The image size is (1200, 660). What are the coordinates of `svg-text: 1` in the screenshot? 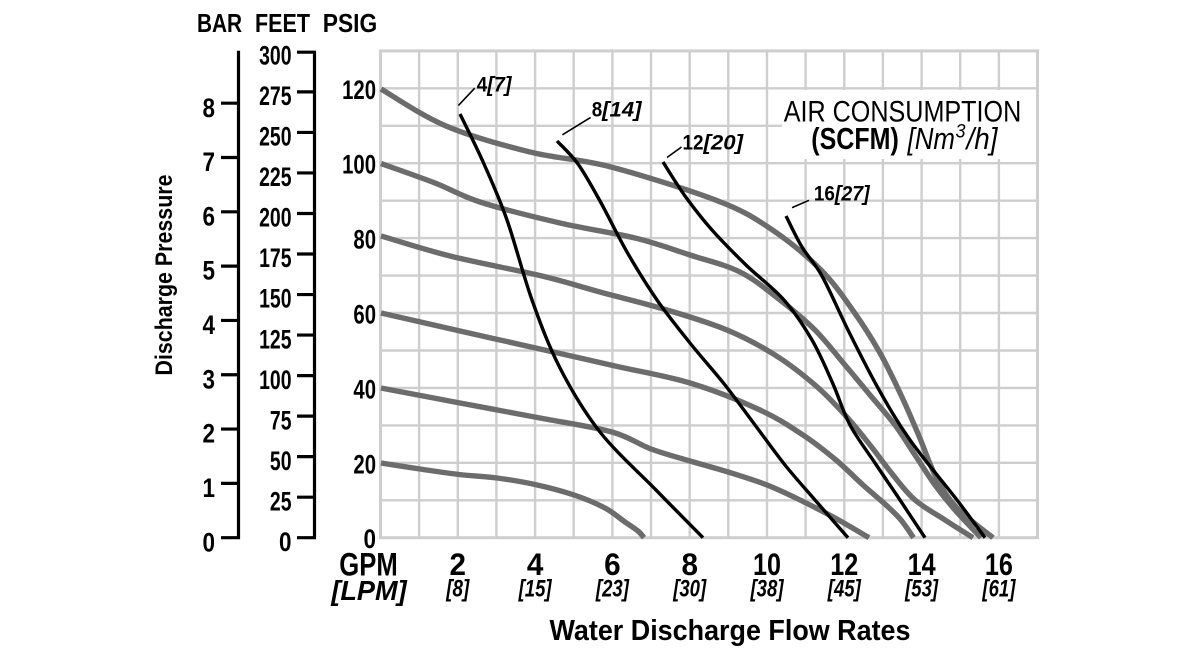 It's located at (209, 488).